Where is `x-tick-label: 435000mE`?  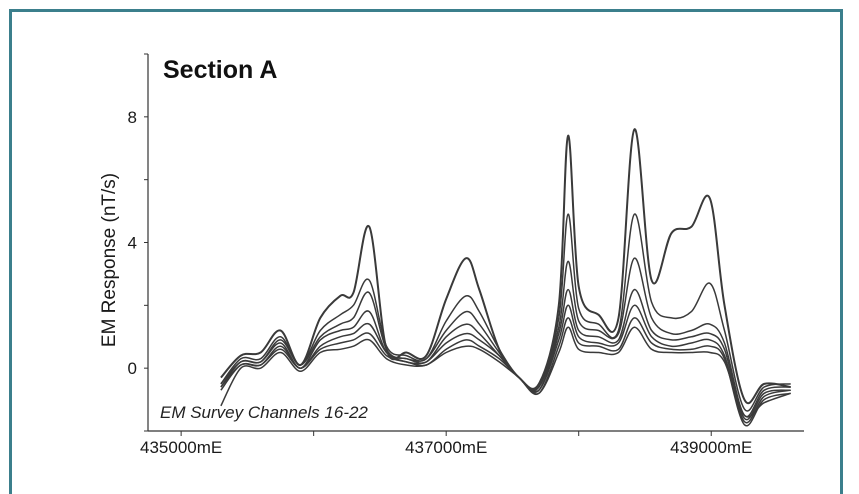 x-tick-label: 435000mE is located at coordinates (181, 447).